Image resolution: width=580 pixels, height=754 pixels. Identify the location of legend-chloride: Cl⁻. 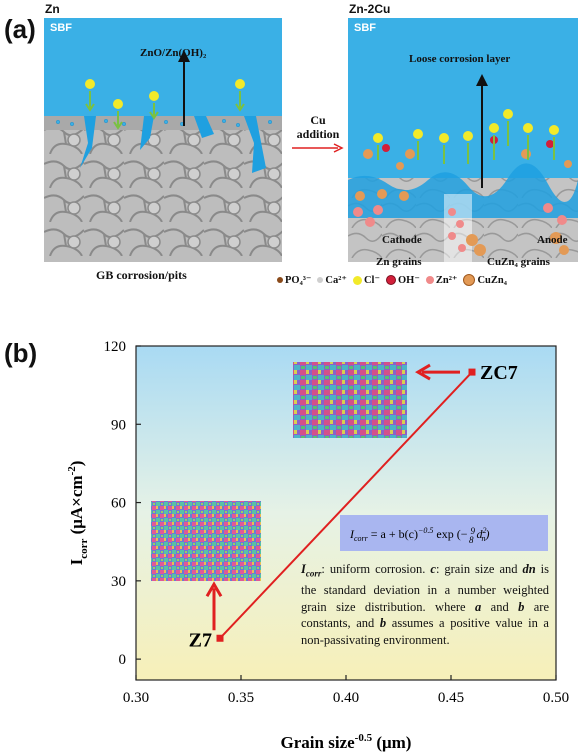
(366, 280).